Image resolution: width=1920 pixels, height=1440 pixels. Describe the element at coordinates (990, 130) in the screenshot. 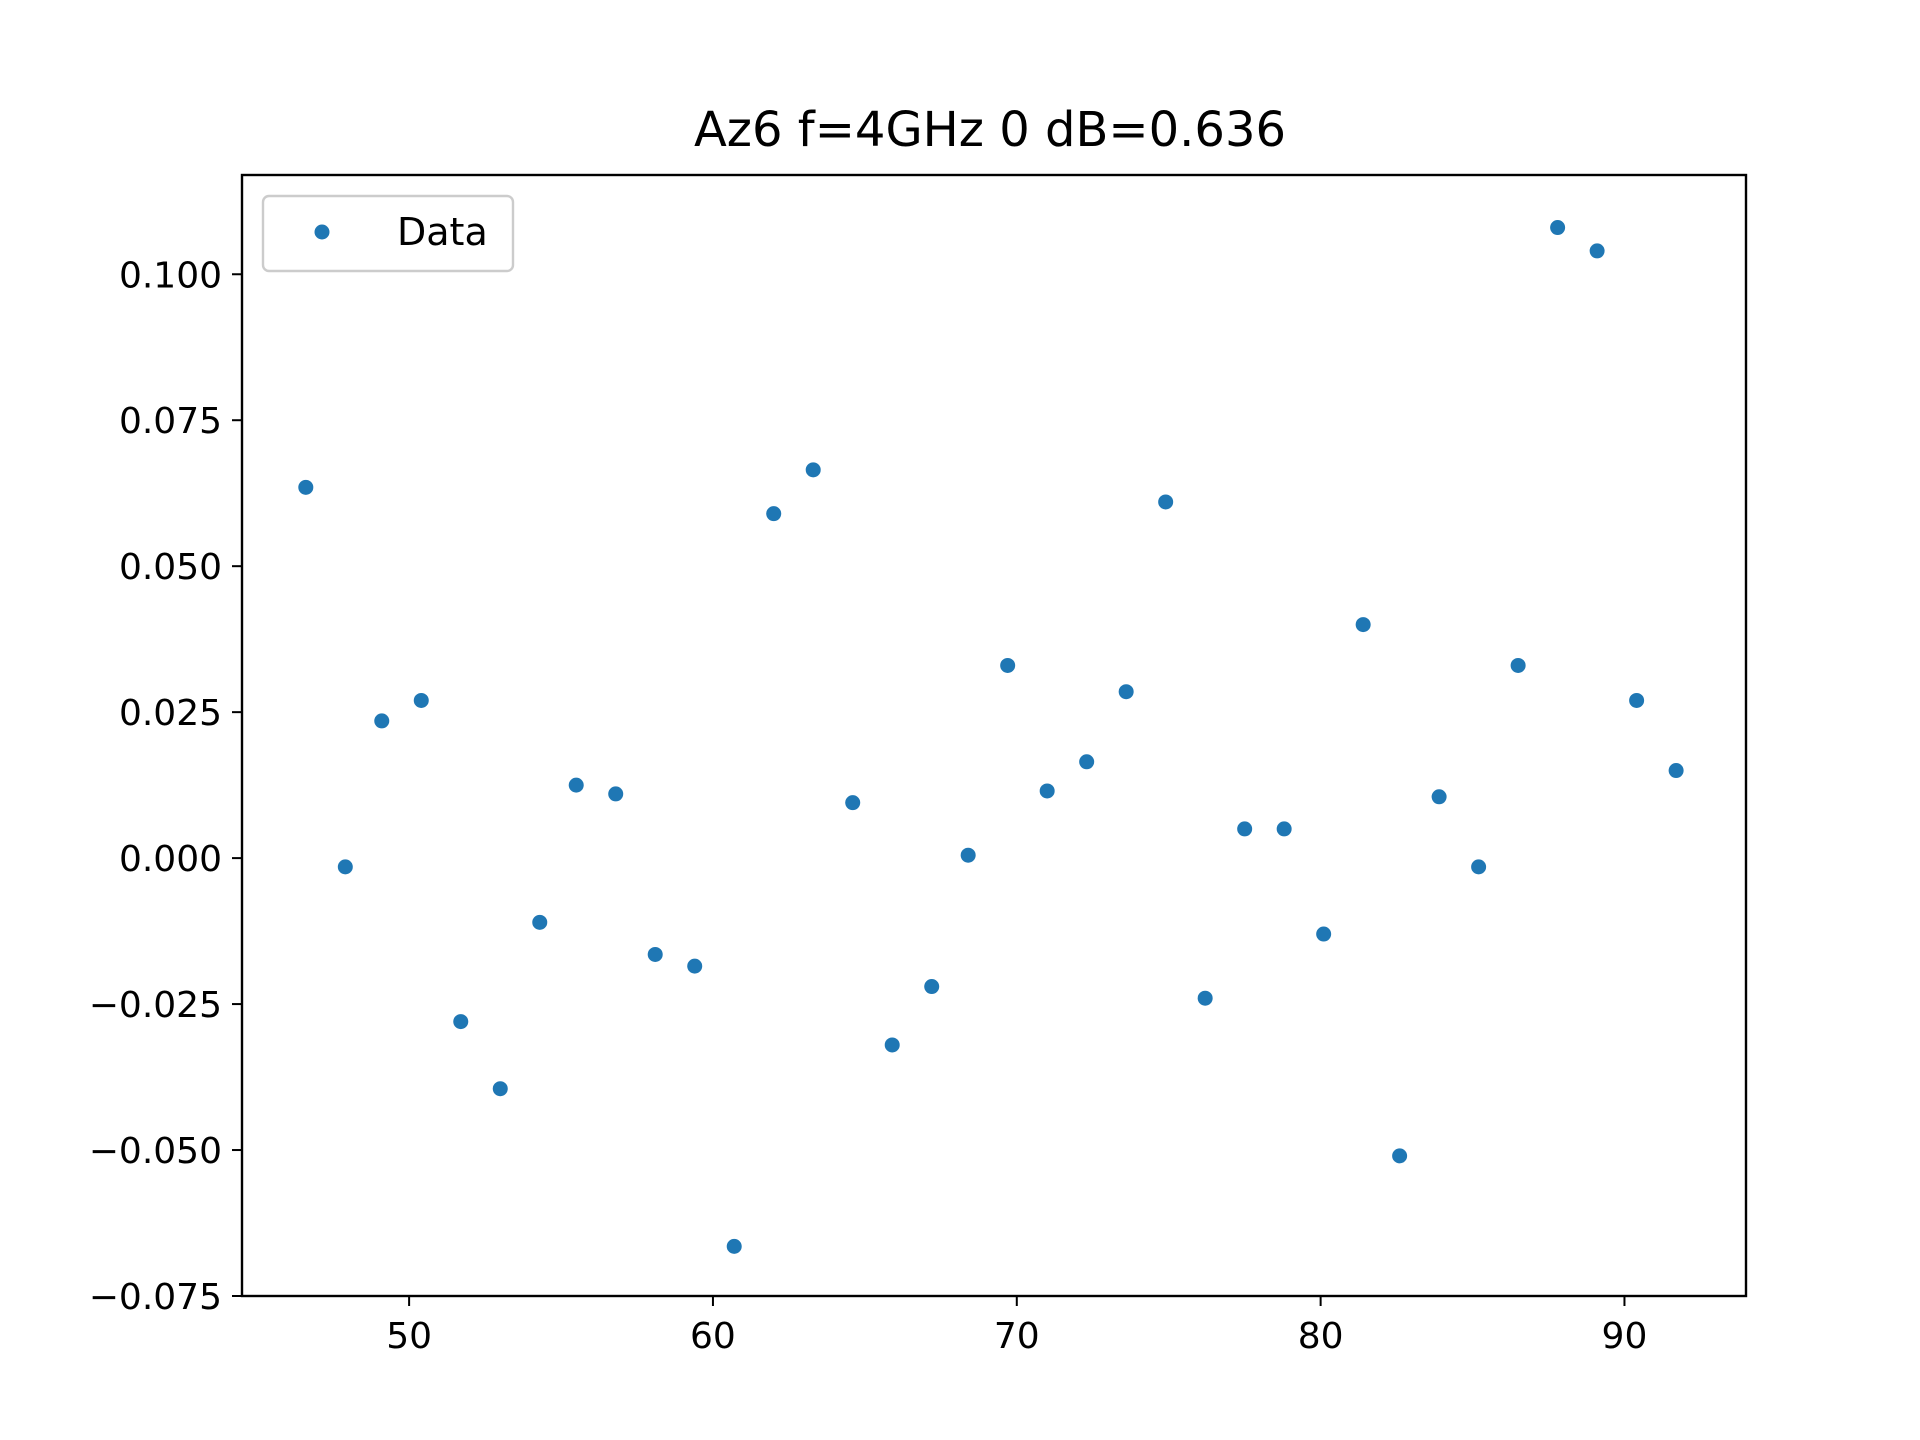

I see `chart-title: Az6 f=4GHz 0 dB=0.636` at that location.